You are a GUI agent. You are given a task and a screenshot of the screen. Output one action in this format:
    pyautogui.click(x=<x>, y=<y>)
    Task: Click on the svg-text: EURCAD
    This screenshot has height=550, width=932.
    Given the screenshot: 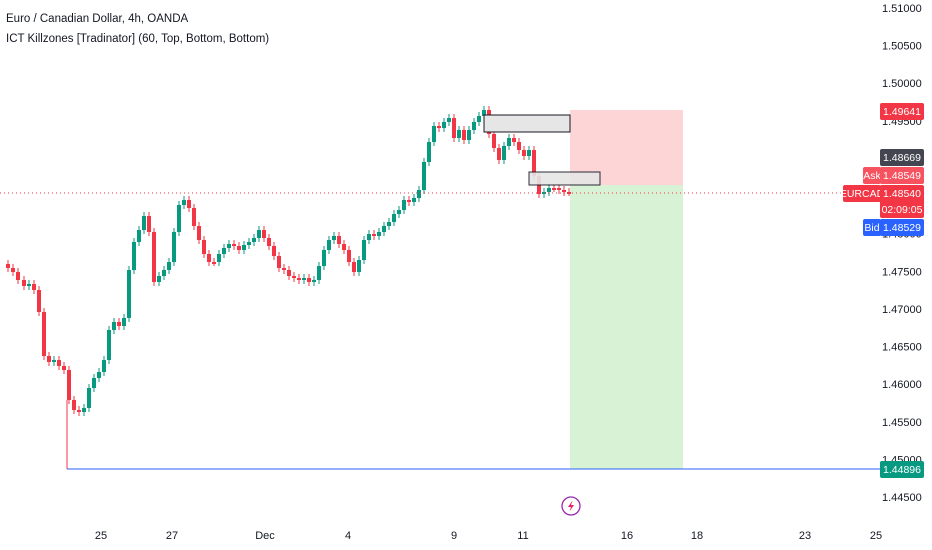 What is the action you would take?
    pyautogui.click(x=862, y=194)
    